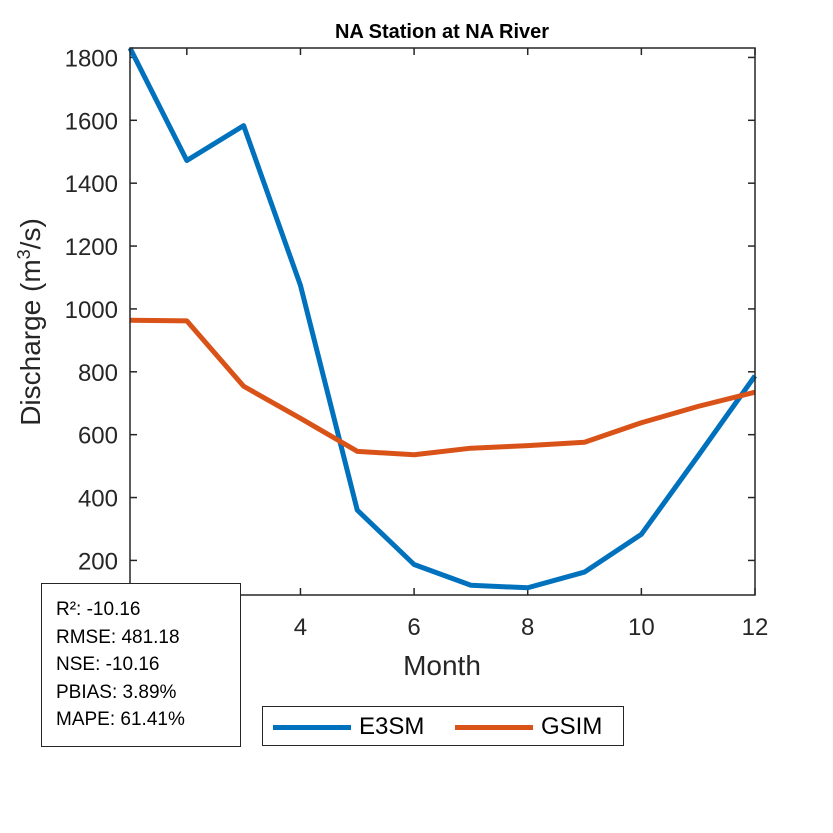 The height and width of the screenshot is (833, 833). Describe the element at coordinates (24, 254) in the screenshot. I see `y-axis-title-superscript: 3` at that location.